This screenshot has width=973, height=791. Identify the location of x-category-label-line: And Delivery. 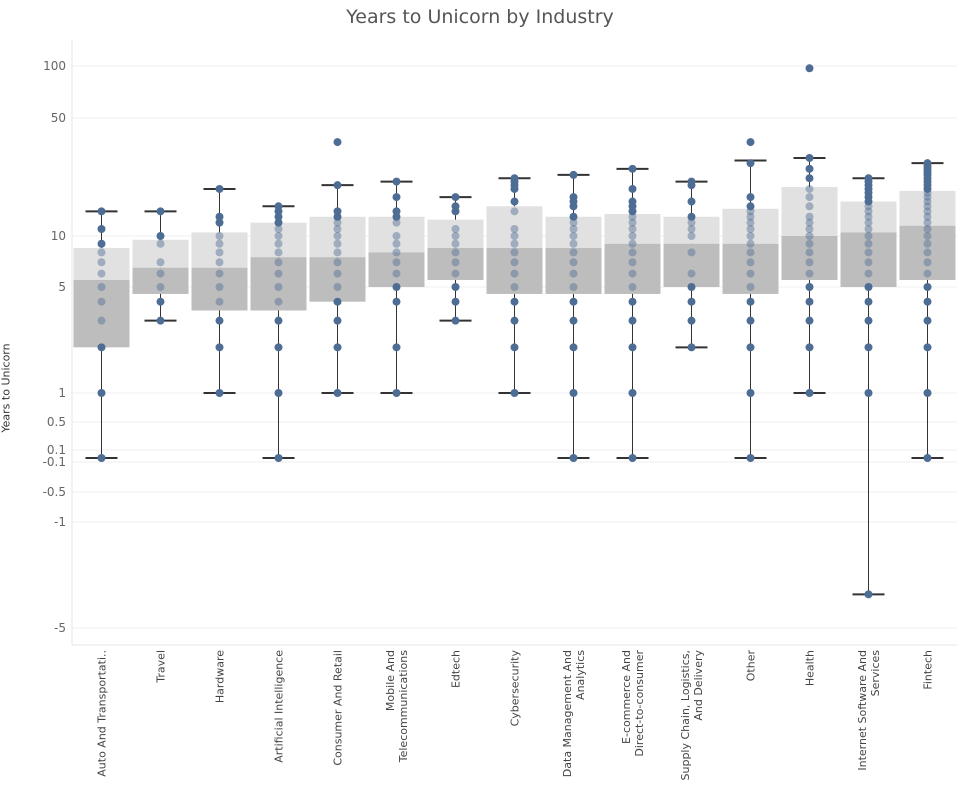
(698, 685).